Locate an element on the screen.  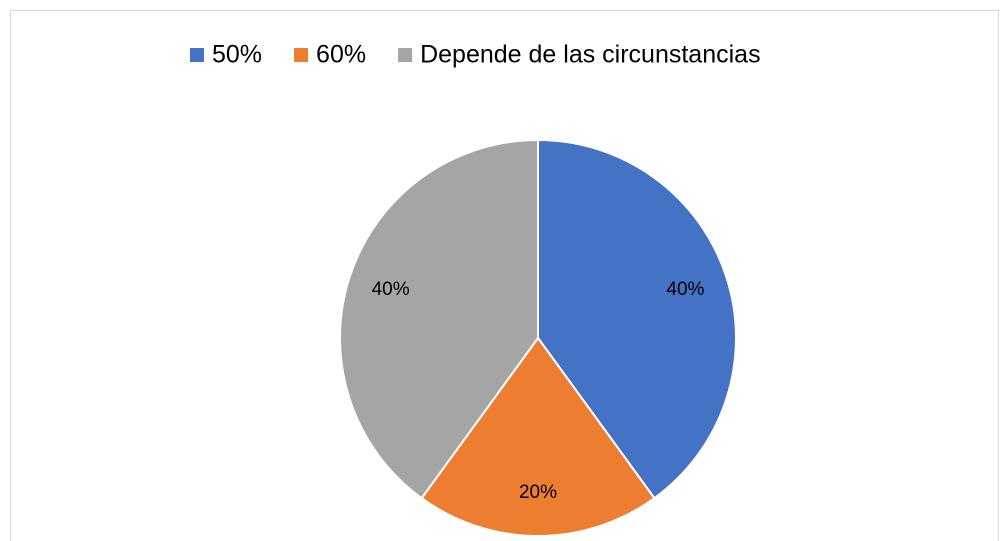
legend-label: 60% is located at coordinates (341, 55).